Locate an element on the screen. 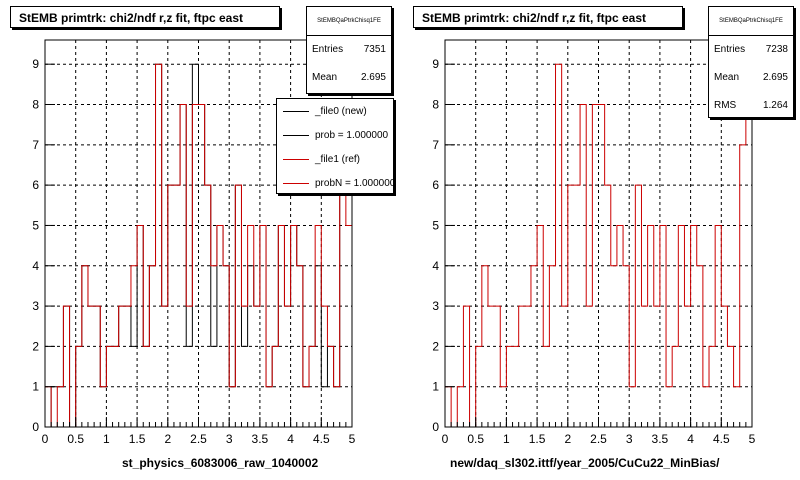 This screenshot has height=480, width=800. legend-label-new: _file0 (new) is located at coordinates (341, 111).